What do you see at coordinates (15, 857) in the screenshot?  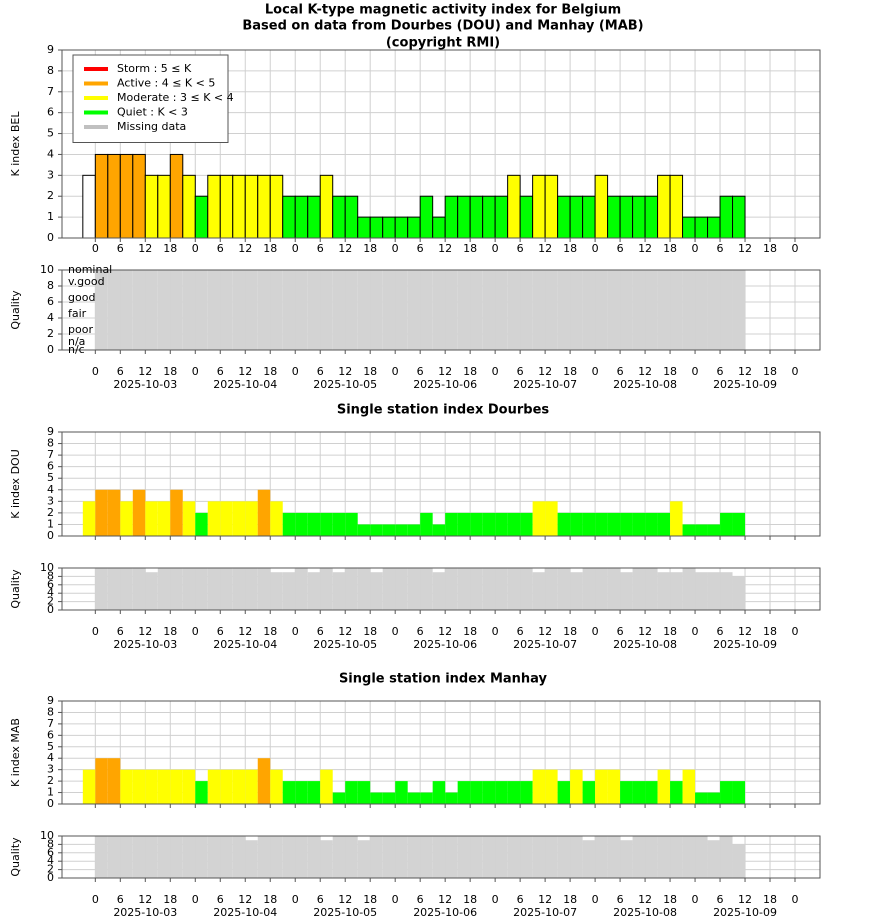 I see `y-axis-label: Quality` at bounding box center [15, 857].